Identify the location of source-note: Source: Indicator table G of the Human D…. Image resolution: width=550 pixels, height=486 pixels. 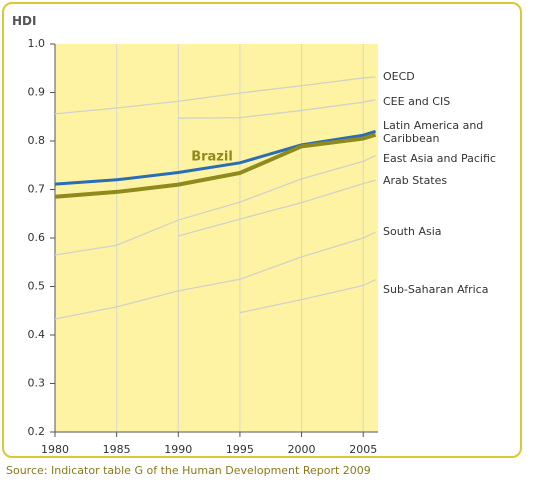
(188, 470).